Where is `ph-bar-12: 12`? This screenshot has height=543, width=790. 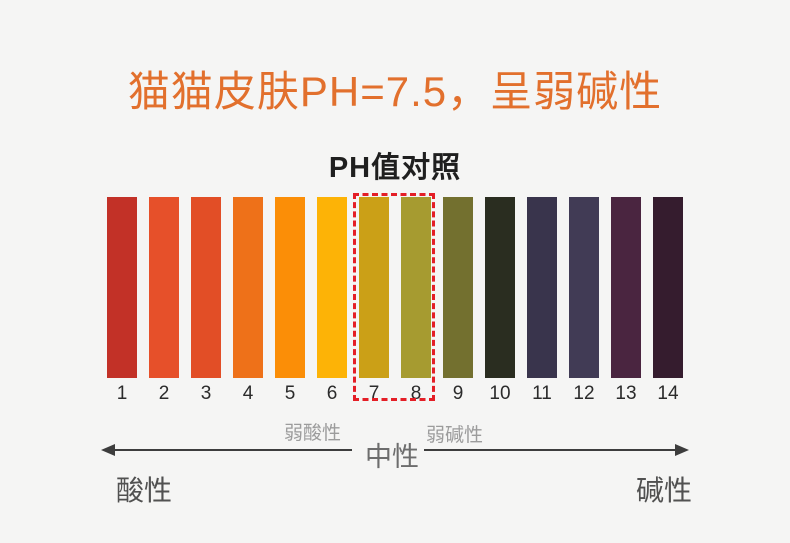 ph-bar-12: 12 is located at coordinates (584, 301).